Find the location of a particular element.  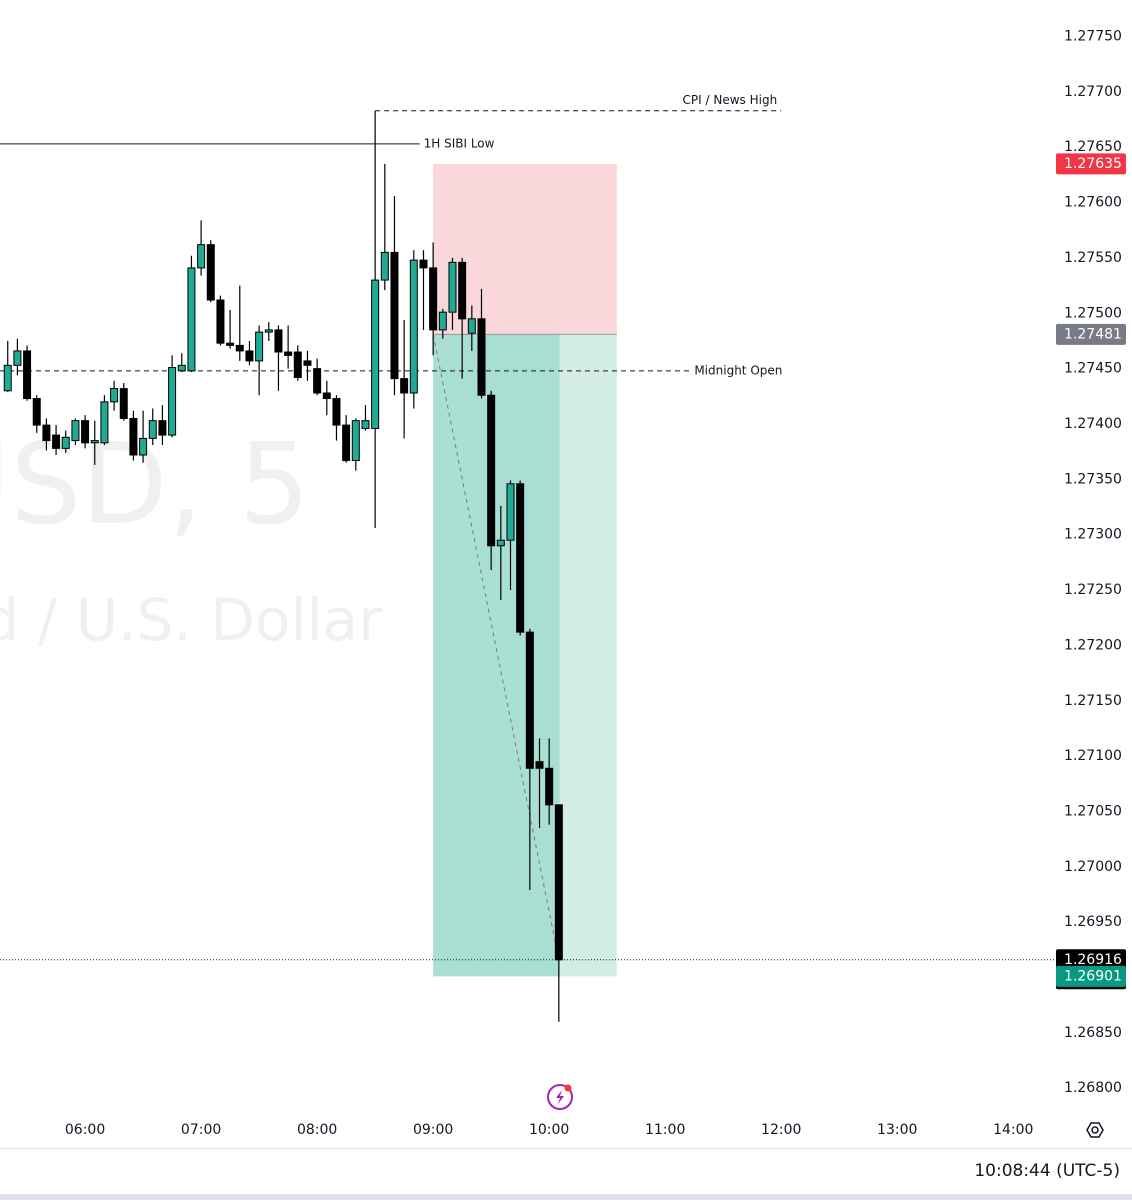

y-tick-label: 1.26850 is located at coordinates (1093, 1033).